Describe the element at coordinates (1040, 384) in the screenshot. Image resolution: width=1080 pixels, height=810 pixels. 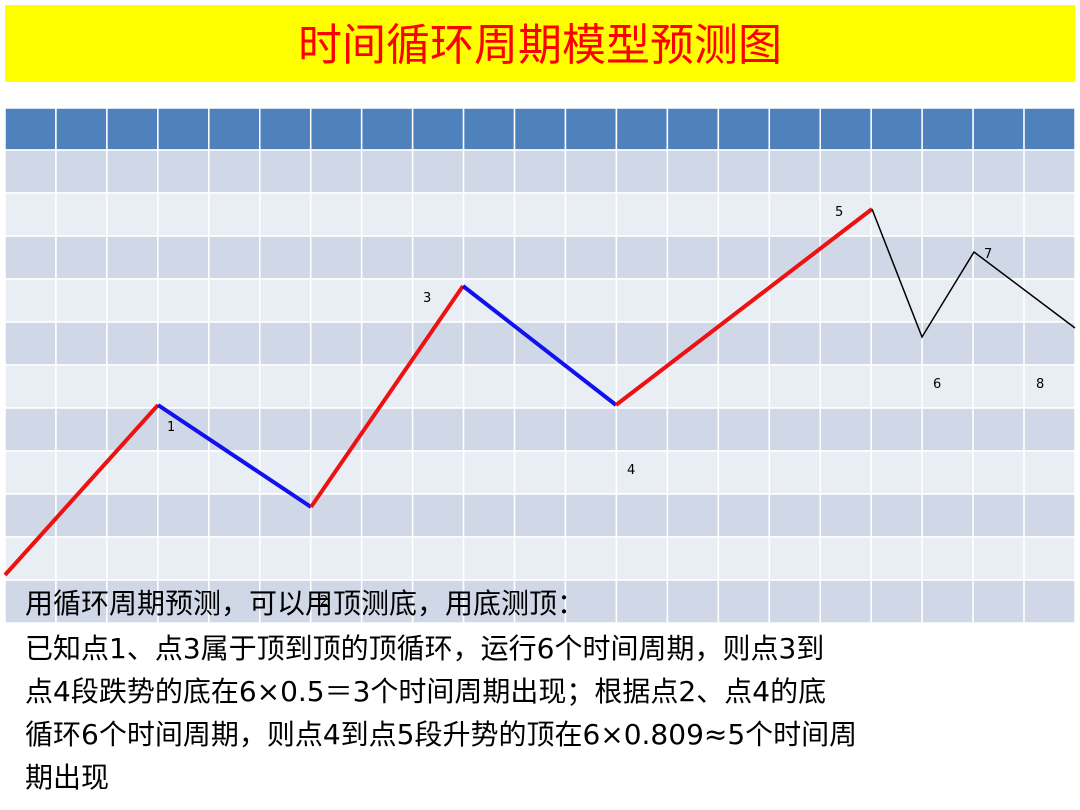
I see `point-label: 8` at that location.